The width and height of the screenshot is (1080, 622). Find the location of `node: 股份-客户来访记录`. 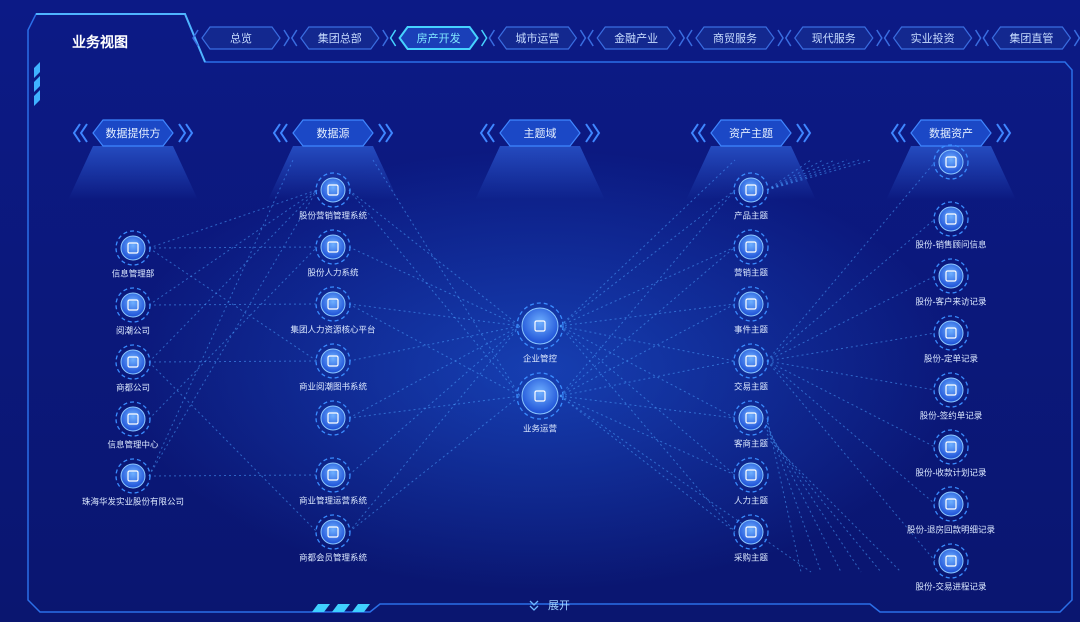

node: 股份-客户来访记录 is located at coordinates (951, 283).